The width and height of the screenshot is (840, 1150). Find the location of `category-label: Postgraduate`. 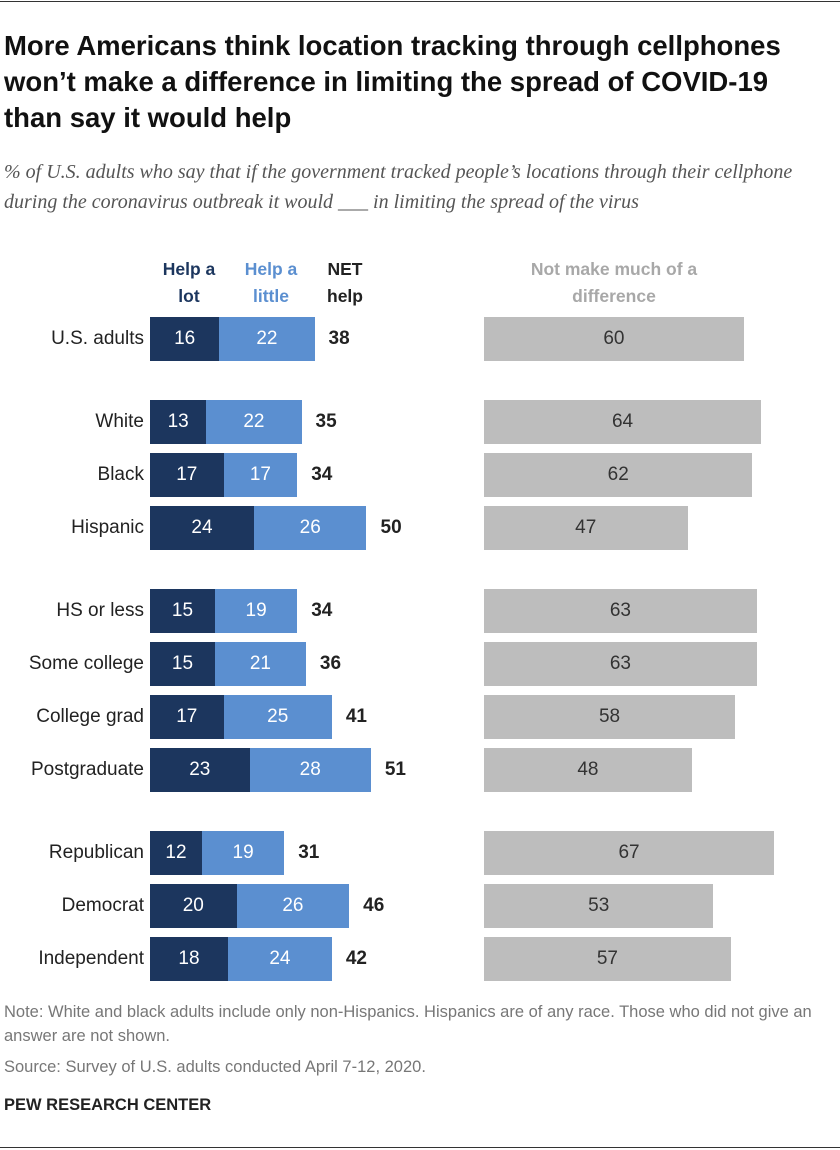

category-label: Postgraduate is located at coordinates (87, 769).